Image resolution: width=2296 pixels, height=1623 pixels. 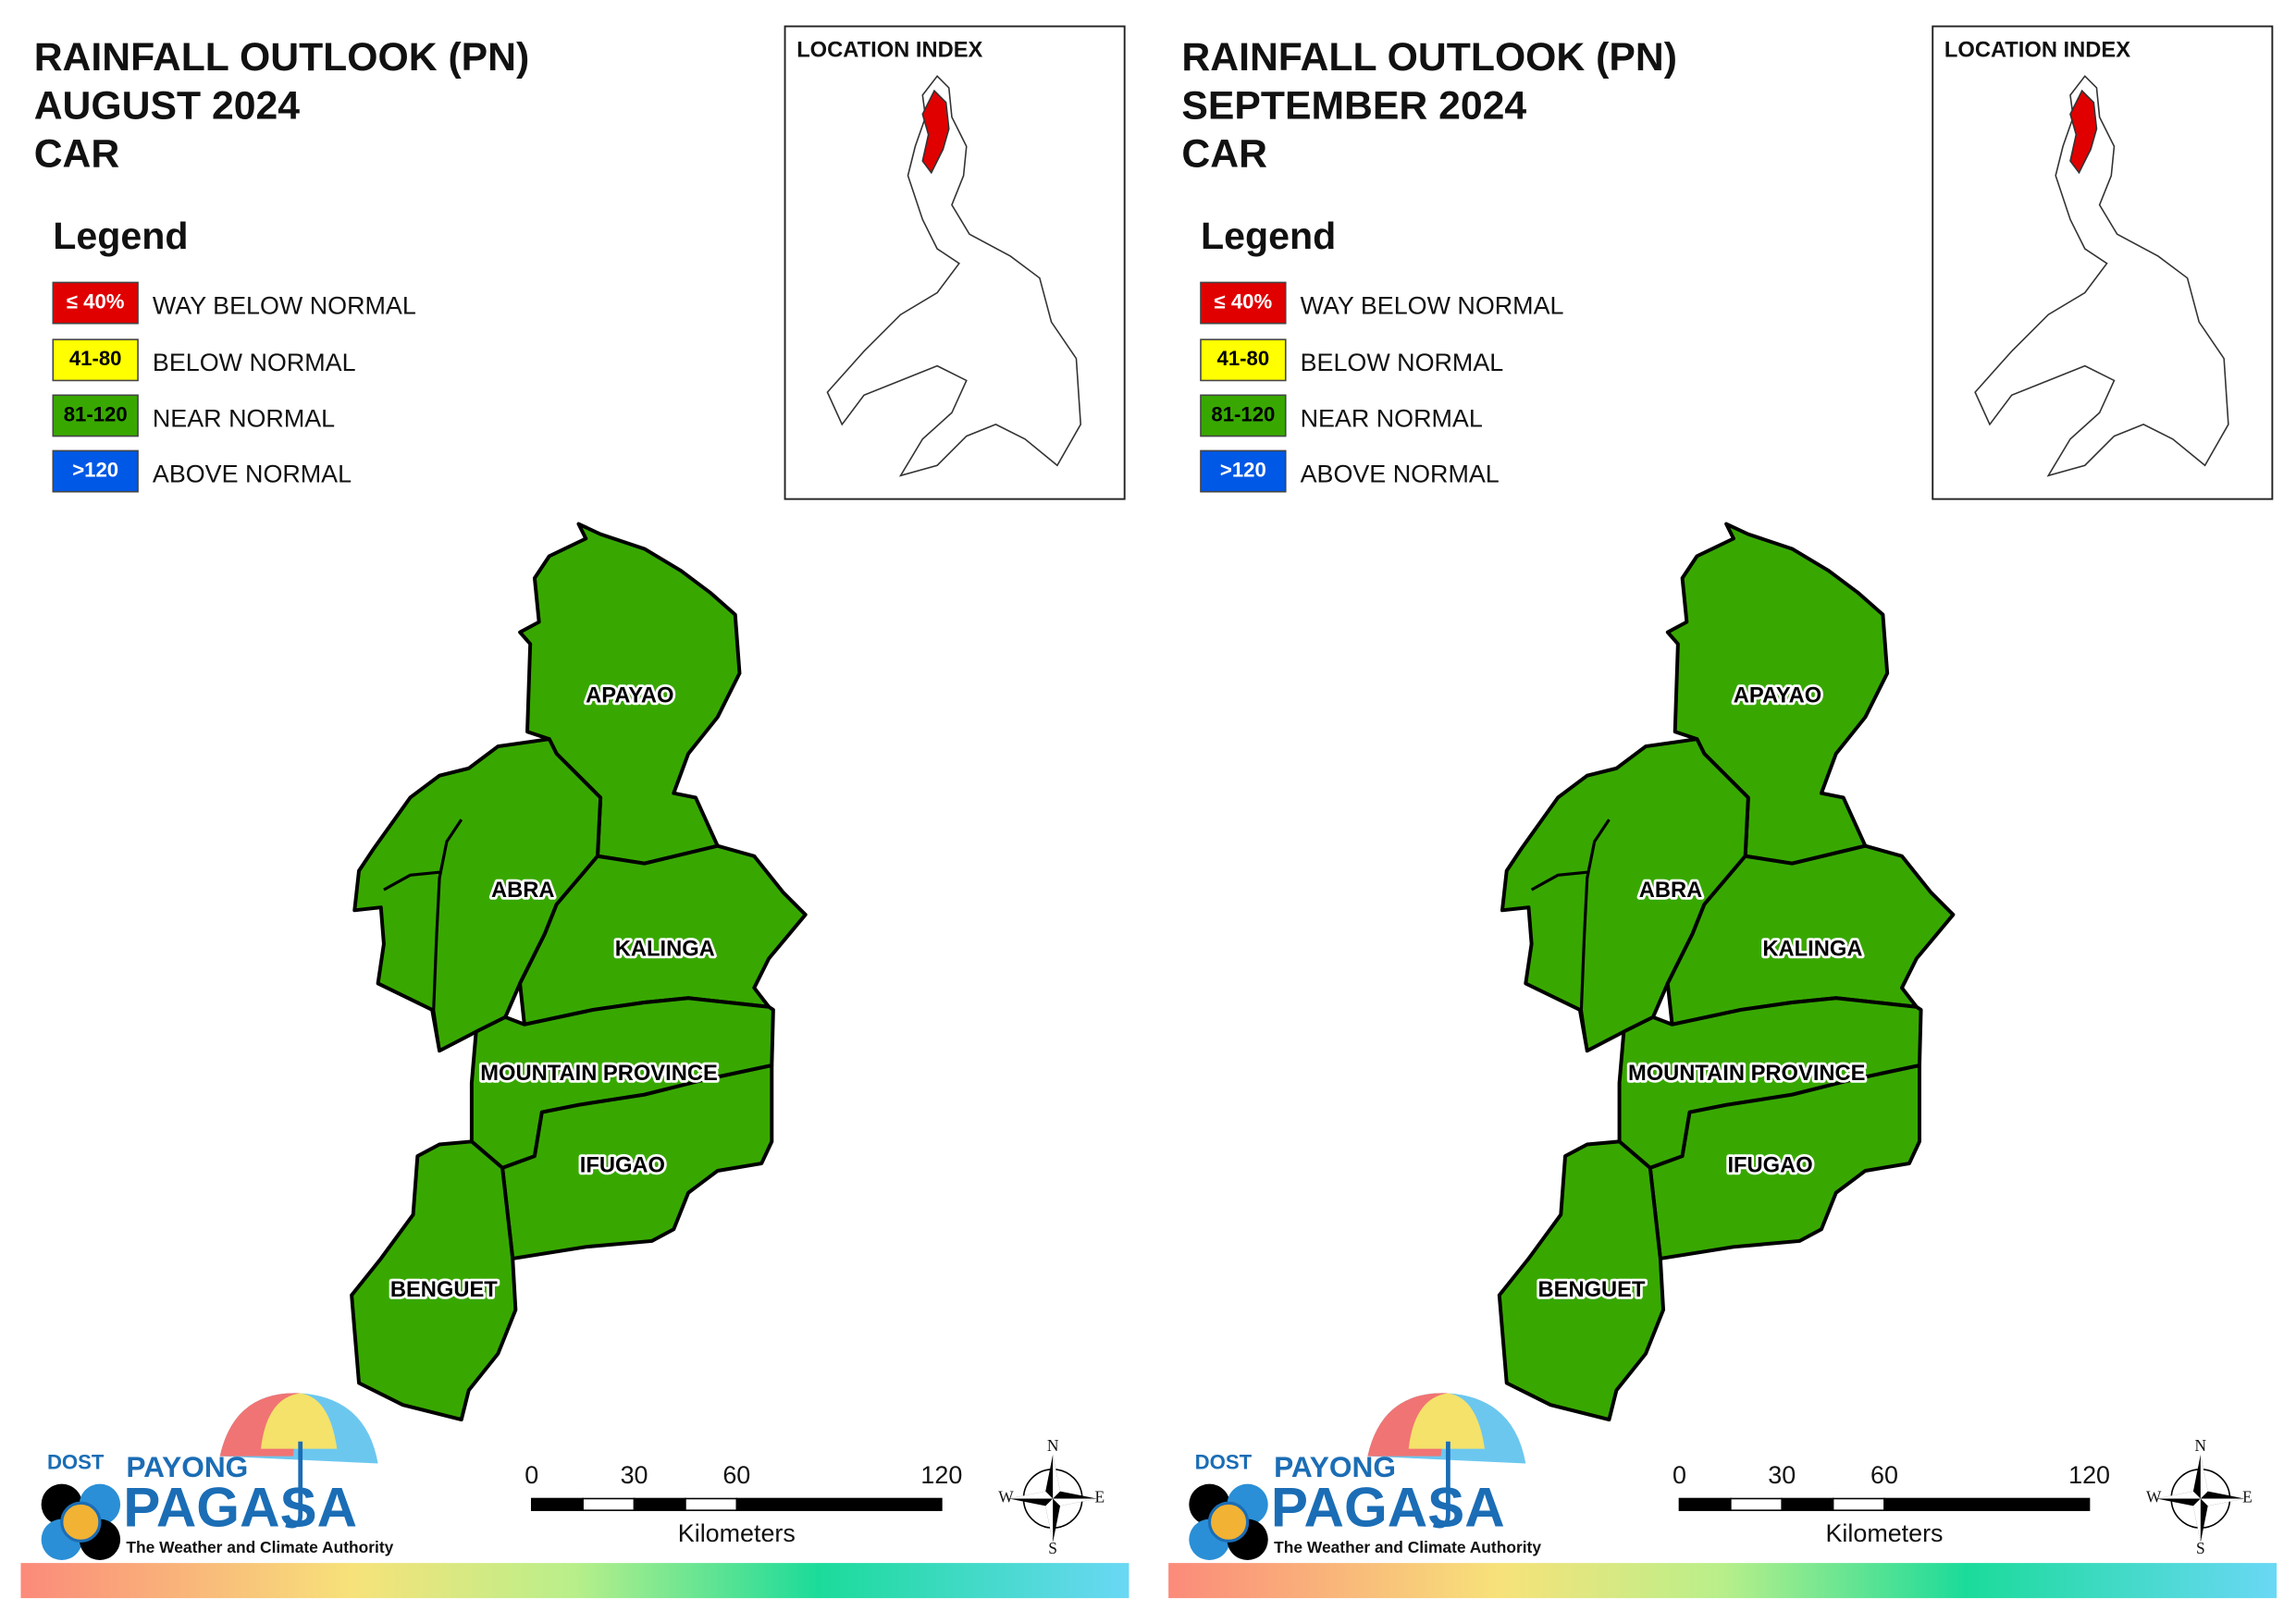 What do you see at coordinates (167, 105) in the screenshot?
I see `title-line: AUGUST 2024` at bounding box center [167, 105].